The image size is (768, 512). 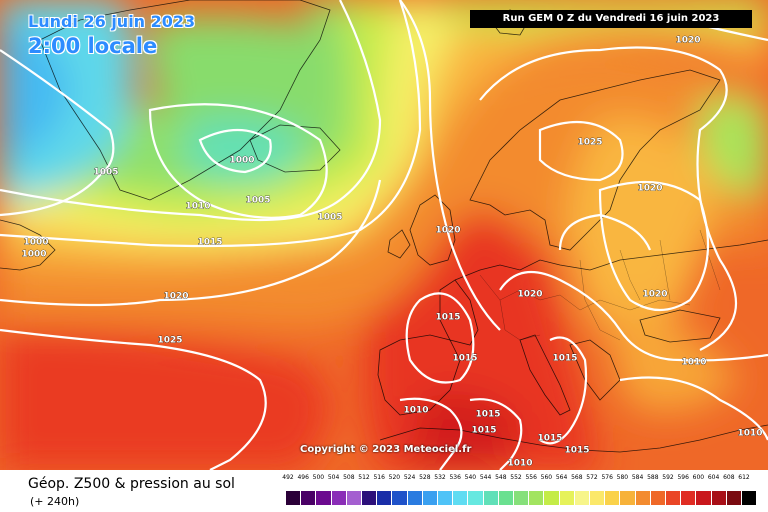 What do you see at coordinates (698, 477) in the screenshot?
I see `legend-tick: 600` at bounding box center [698, 477].